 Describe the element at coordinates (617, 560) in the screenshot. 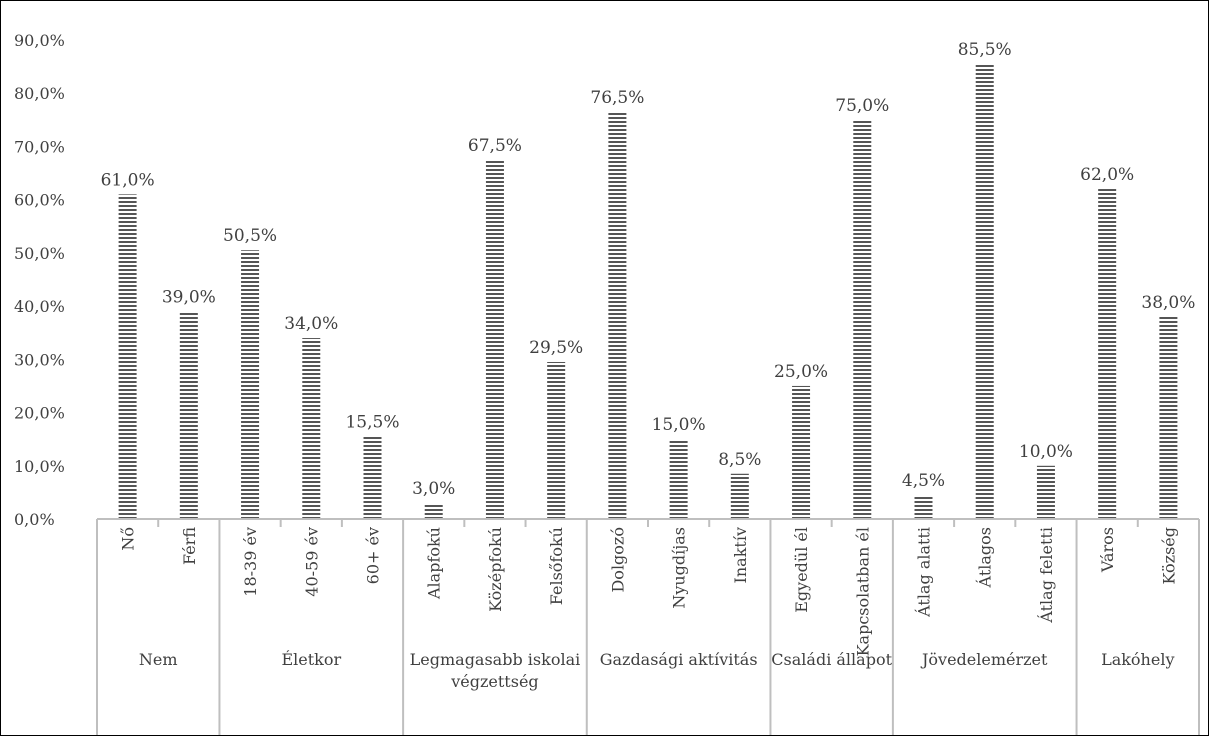

I see `category-label: Dolgozó` at that location.